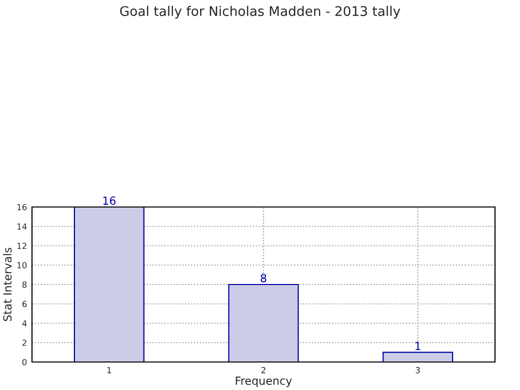 This screenshot has height=390, width=520. I want to click on chart-title: Goal tally for Nicholas Madden - 2013 tally, so click(260, 12).